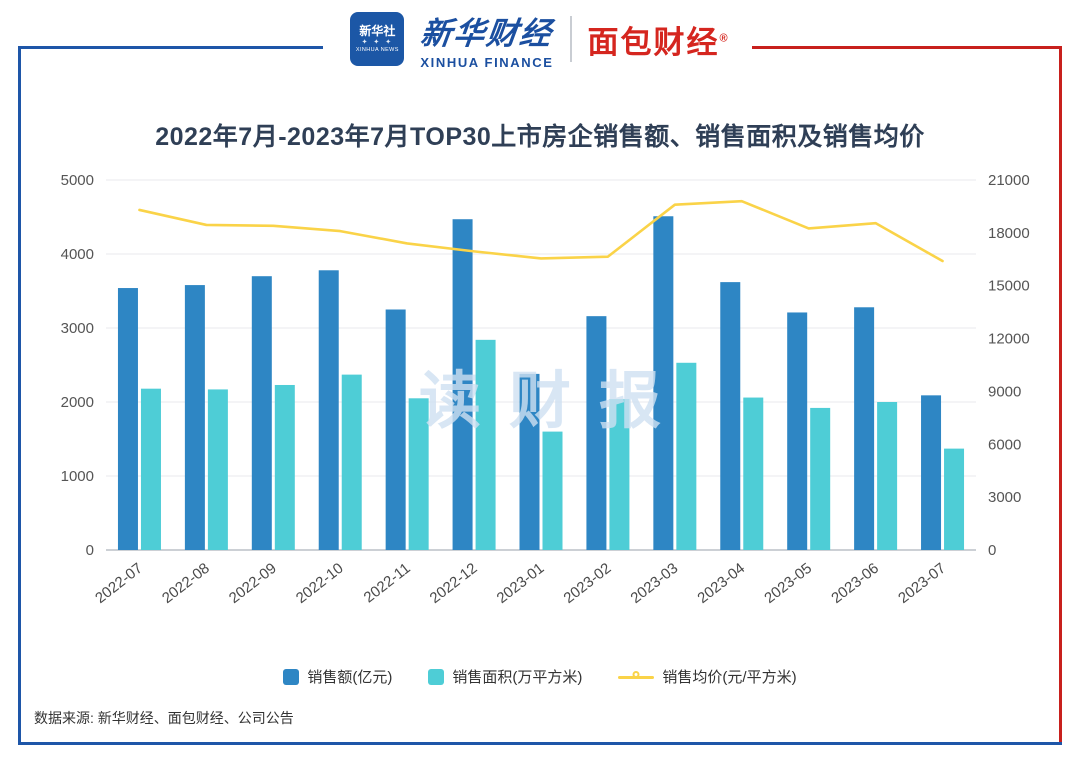  I want to click on logo-divider, so click(570, 39).